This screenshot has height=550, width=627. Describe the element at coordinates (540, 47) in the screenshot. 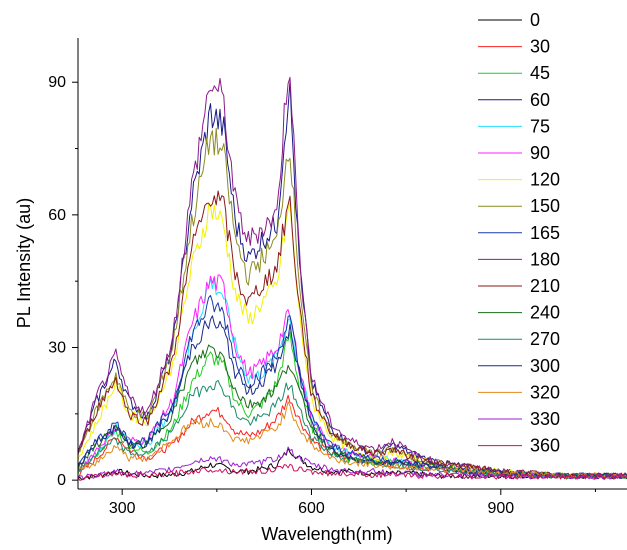

I see `legend-label-30: 30` at that location.